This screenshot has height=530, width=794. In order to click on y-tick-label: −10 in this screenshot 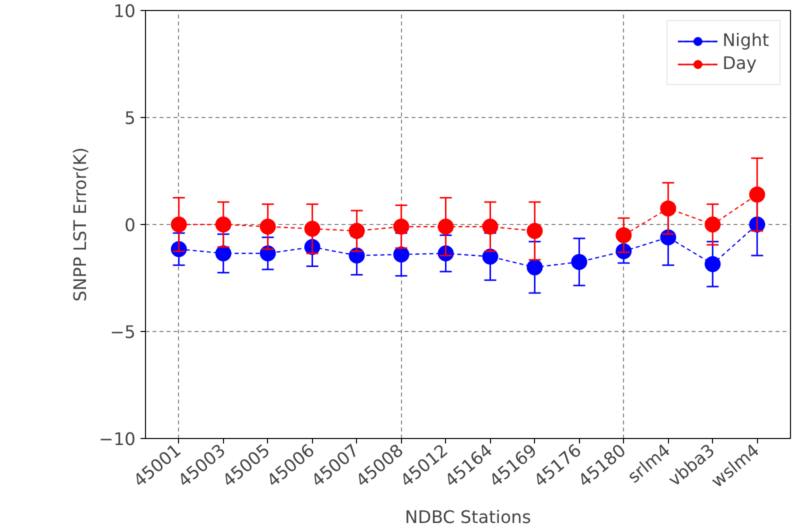, I will do `click(117, 440)`.